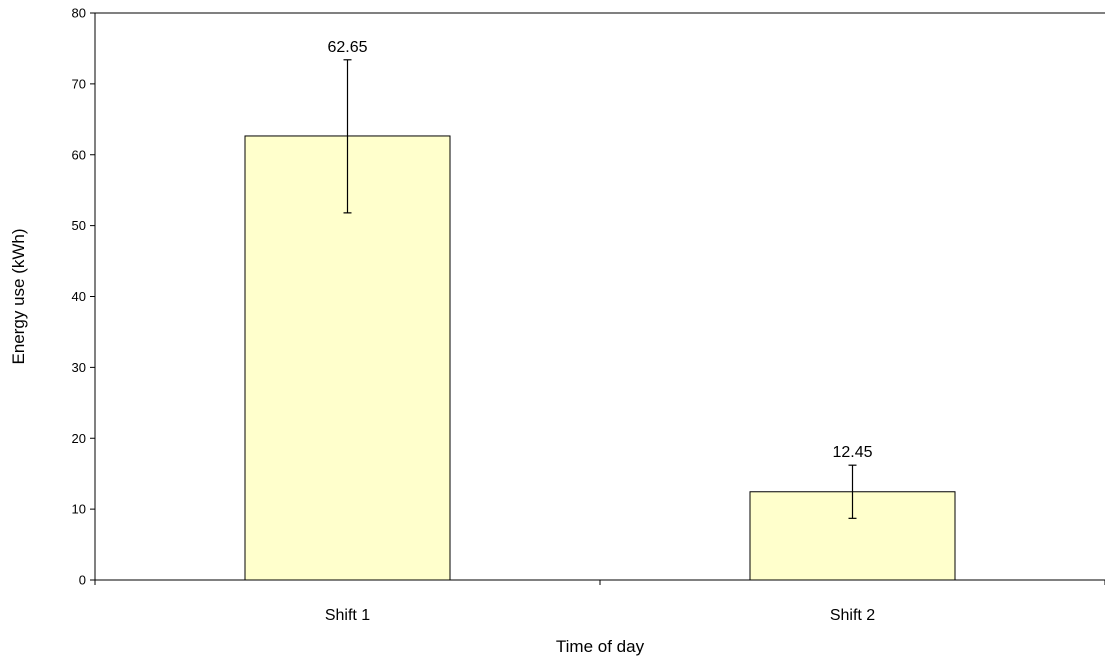  I want to click on x-ticks: Shift 1 Shift 2, so click(599, 602).